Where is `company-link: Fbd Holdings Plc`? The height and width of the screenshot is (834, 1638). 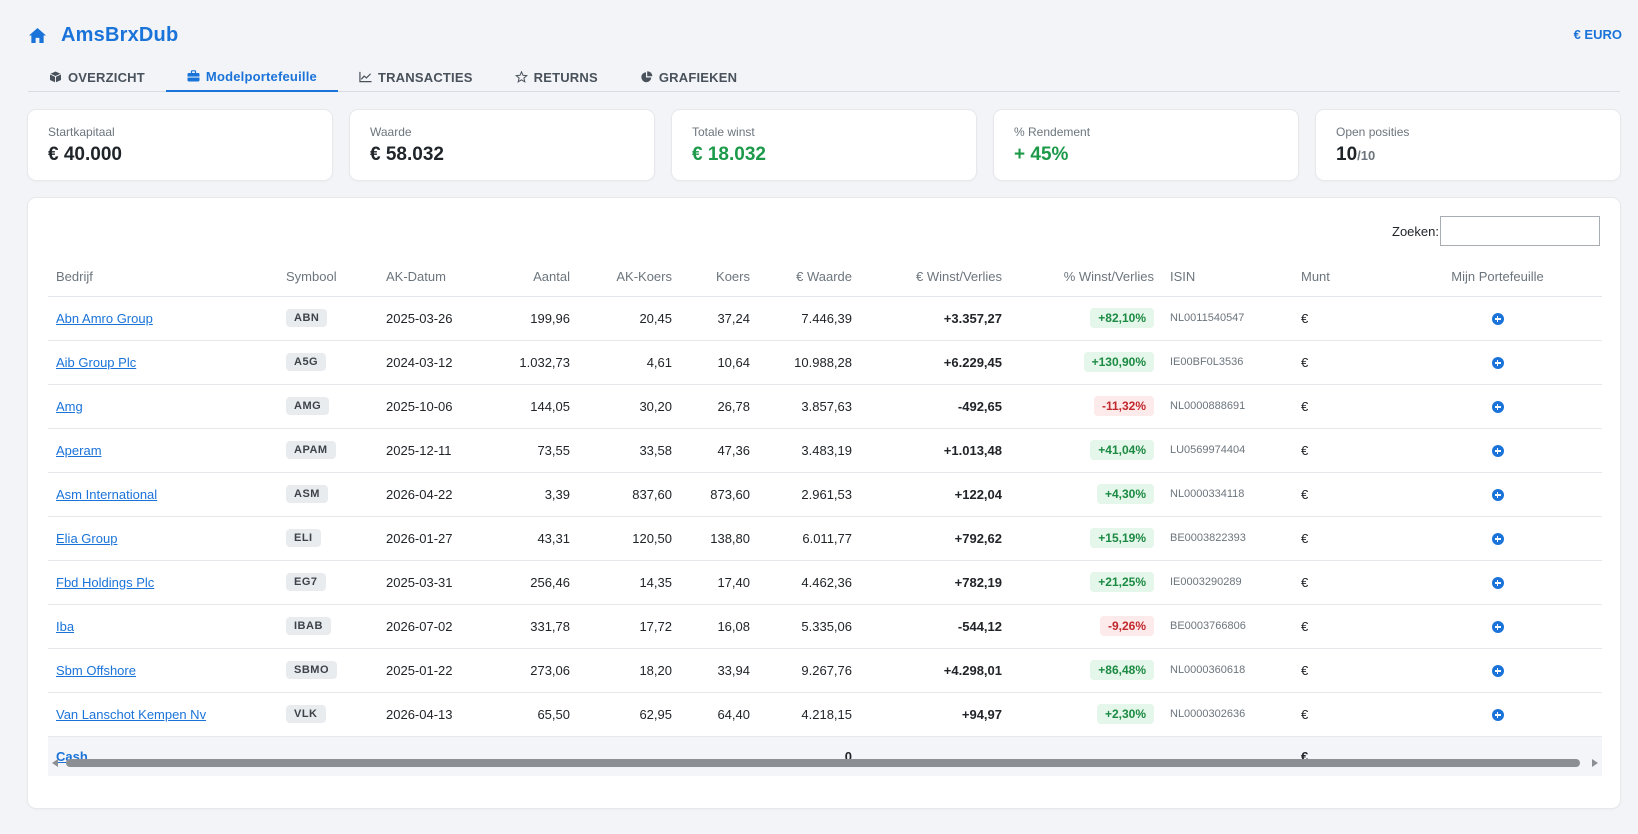
company-link: Fbd Holdings Plc is located at coordinates (105, 582).